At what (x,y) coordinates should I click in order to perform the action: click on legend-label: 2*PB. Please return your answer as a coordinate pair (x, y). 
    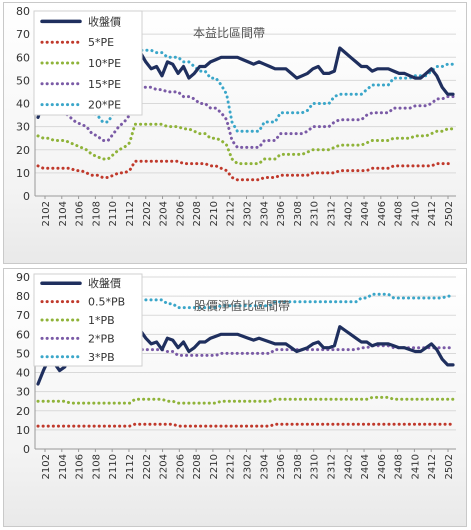
    Looking at the image, I should click on (101, 338).